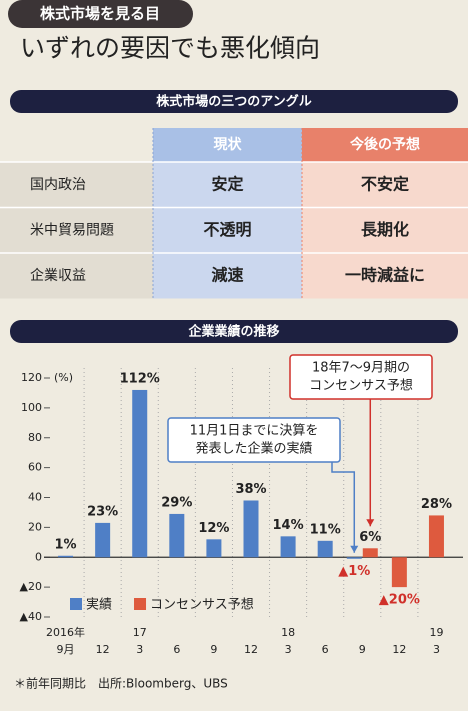 This screenshot has height=711, width=468. Describe the element at coordinates (354, 571) in the screenshot. I see `data-label: ▲1%` at that location.